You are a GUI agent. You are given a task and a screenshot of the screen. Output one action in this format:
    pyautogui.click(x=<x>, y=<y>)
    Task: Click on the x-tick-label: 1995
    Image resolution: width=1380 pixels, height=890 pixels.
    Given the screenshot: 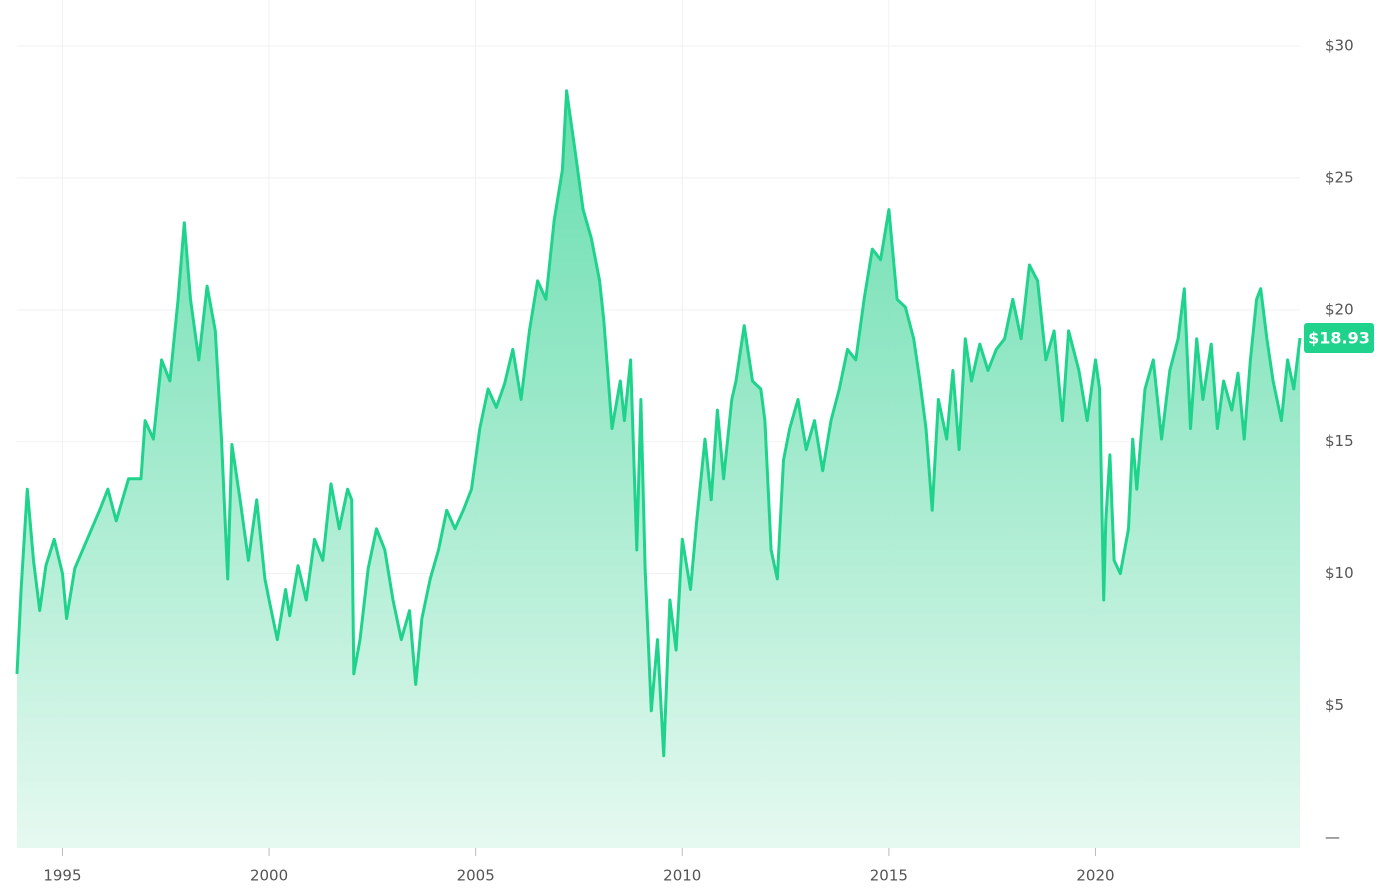 What is the action you would take?
    pyautogui.click(x=62, y=876)
    